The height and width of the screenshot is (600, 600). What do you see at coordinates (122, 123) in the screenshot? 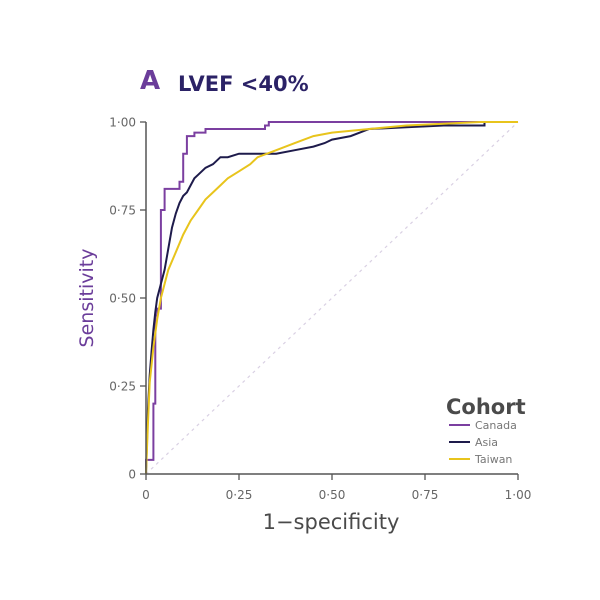
I see `y-tick-label: 1·00` at bounding box center [122, 123].